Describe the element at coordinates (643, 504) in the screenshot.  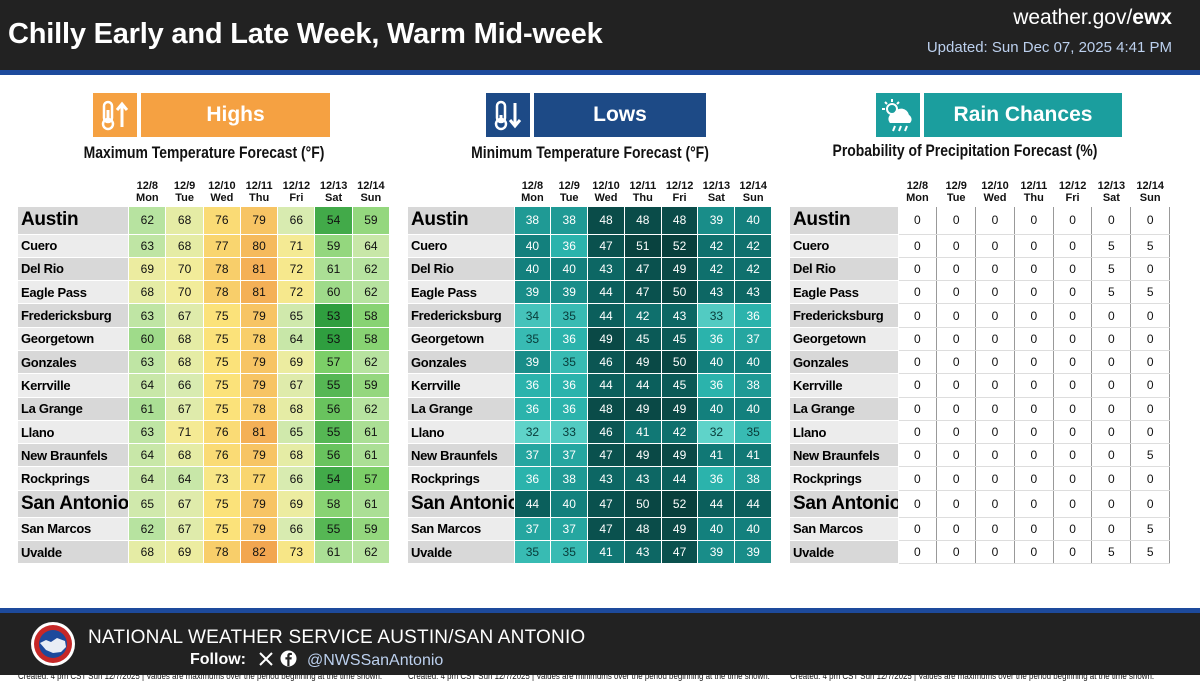
I see `value-cell: 50` at that location.